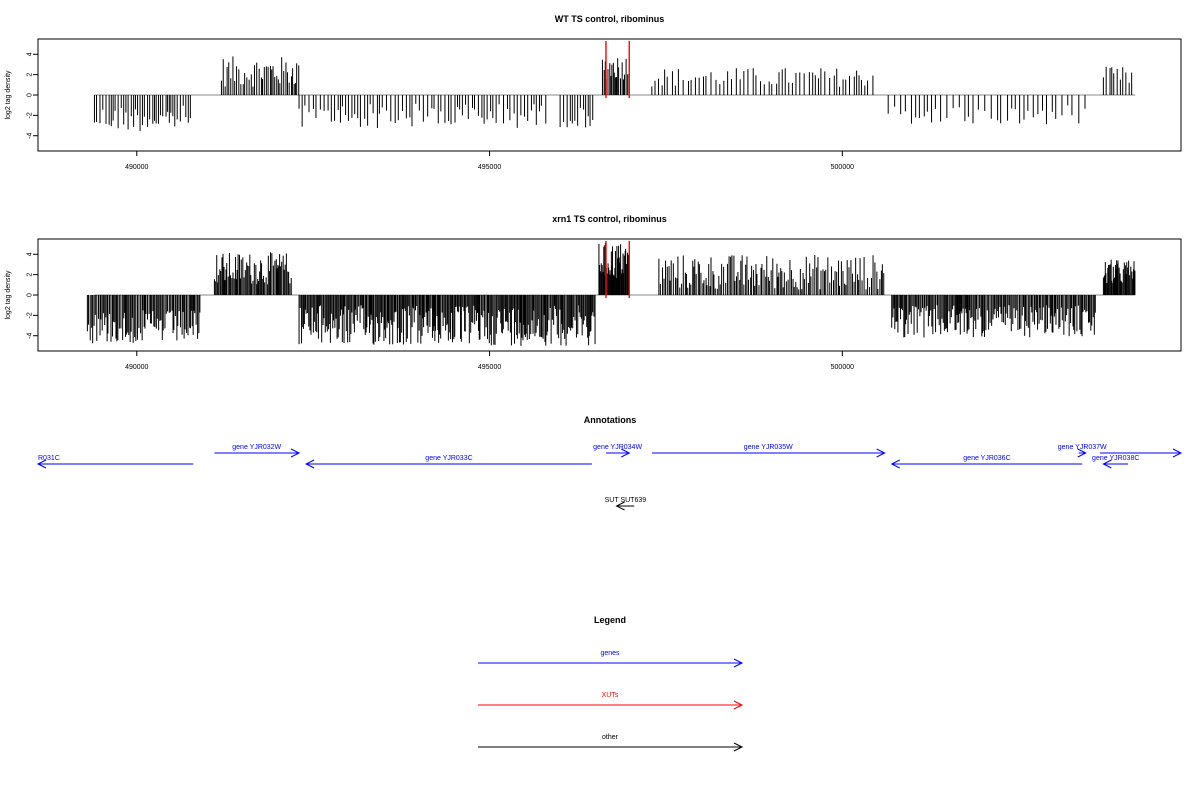 The image size is (1200, 800). What do you see at coordinates (610, 695) in the screenshot?
I see `legend-label: XUTs` at bounding box center [610, 695].